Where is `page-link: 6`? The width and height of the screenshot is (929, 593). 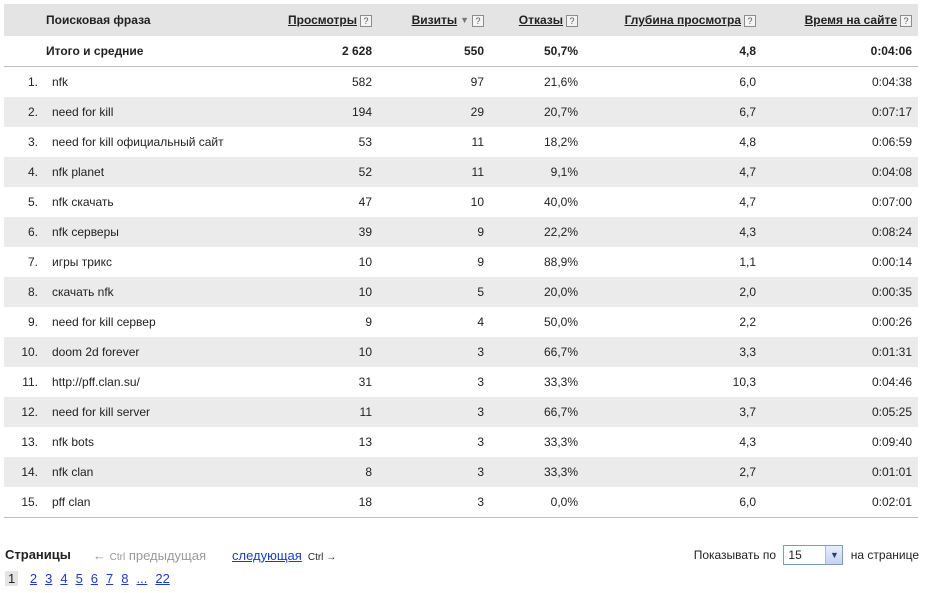 page-link: 6 is located at coordinates (94, 578).